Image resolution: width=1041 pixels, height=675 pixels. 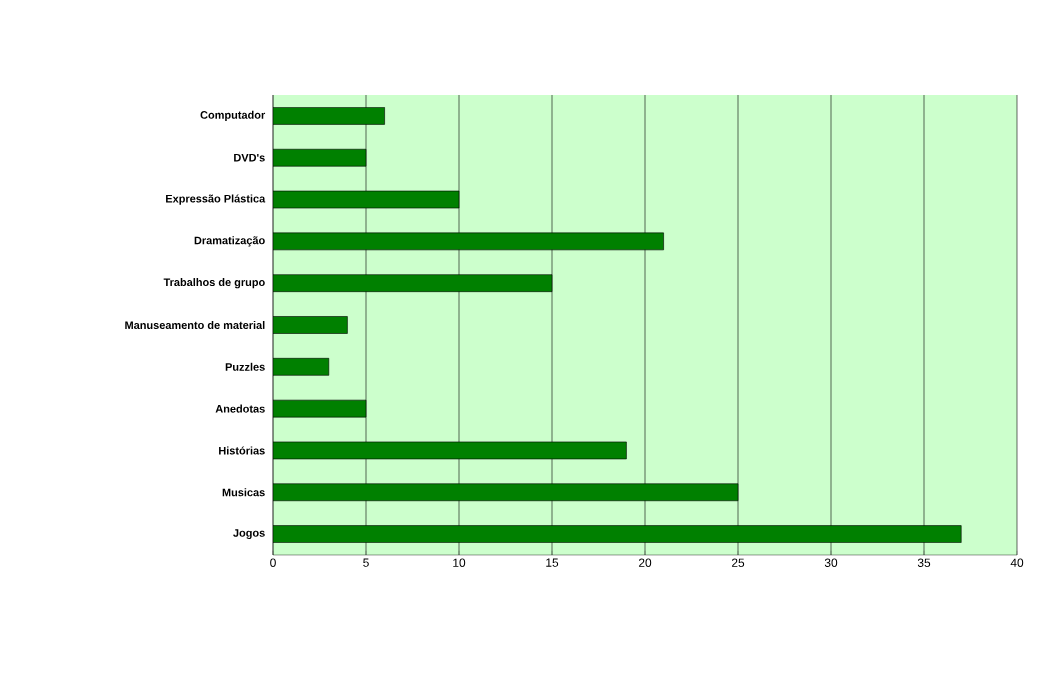 What do you see at coordinates (195, 325) in the screenshot?
I see `y-tick-label: Manuseamento de material` at bounding box center [195, 325].